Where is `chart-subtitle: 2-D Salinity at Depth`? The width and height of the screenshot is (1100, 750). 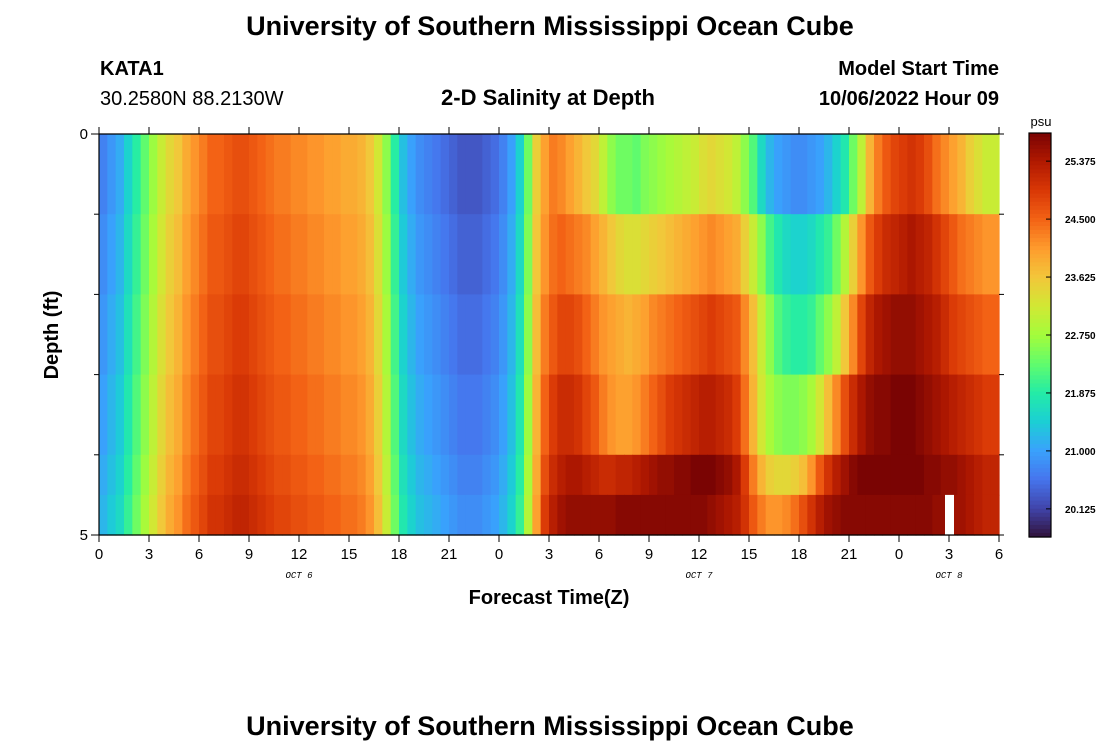
chart-subtitle: 2-D Salinity at Depth is located at coordinates (548, 97).